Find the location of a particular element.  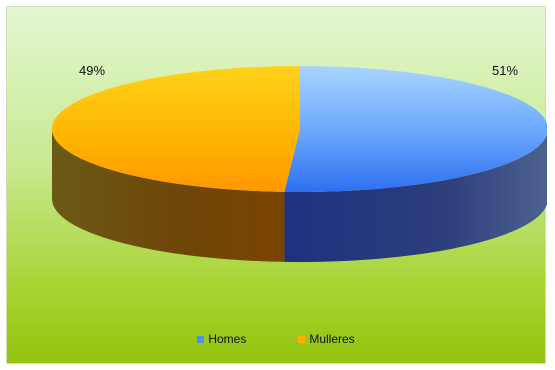

legend-swatch-mulleres is located at coordinates (302, 339).